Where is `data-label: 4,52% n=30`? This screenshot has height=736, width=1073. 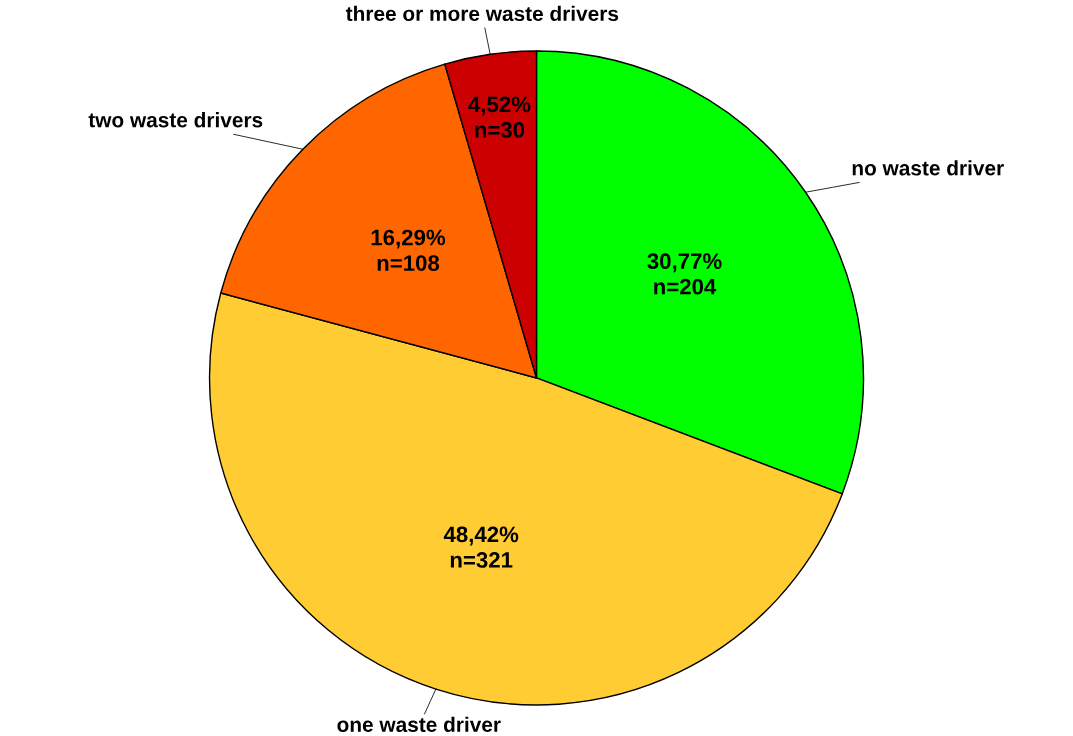 data-label: 4,52% n=30 is located at coordinates (499, 117).